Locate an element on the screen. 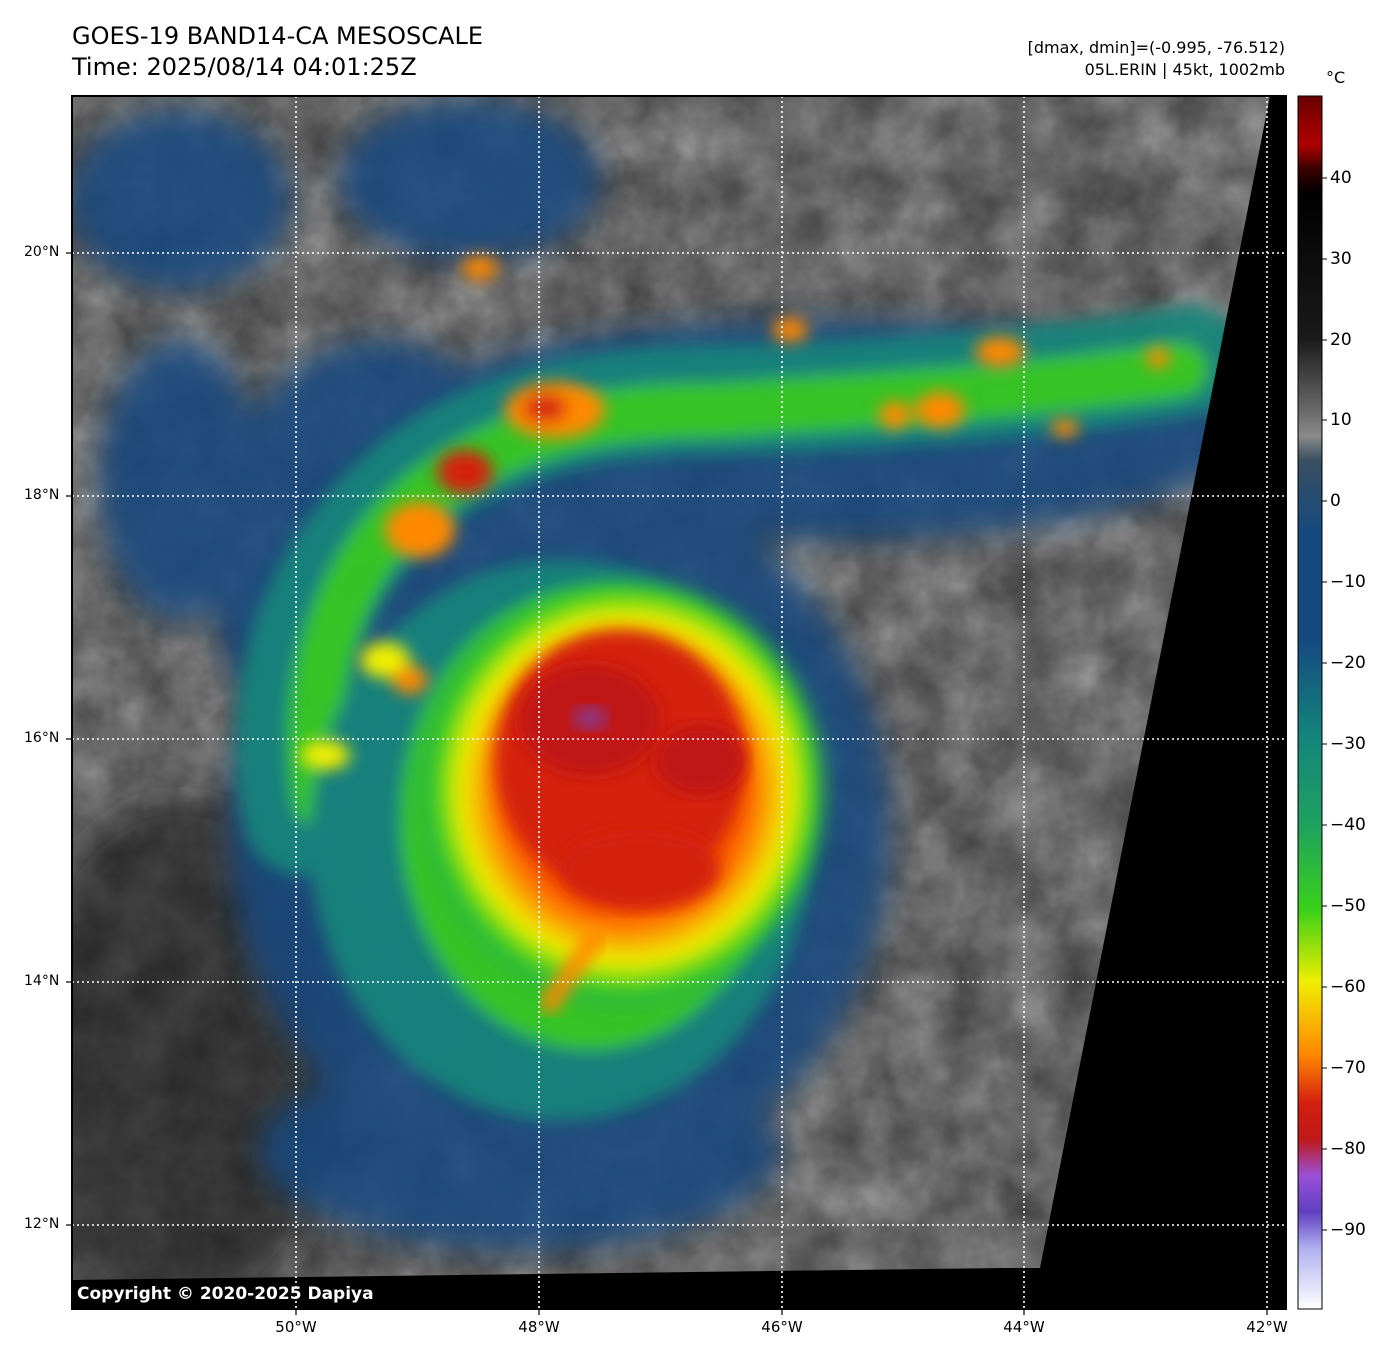 This screenshot has height=1359, width=1390. lat-label-12n: 12°N is located at coordinates (42, 1224).